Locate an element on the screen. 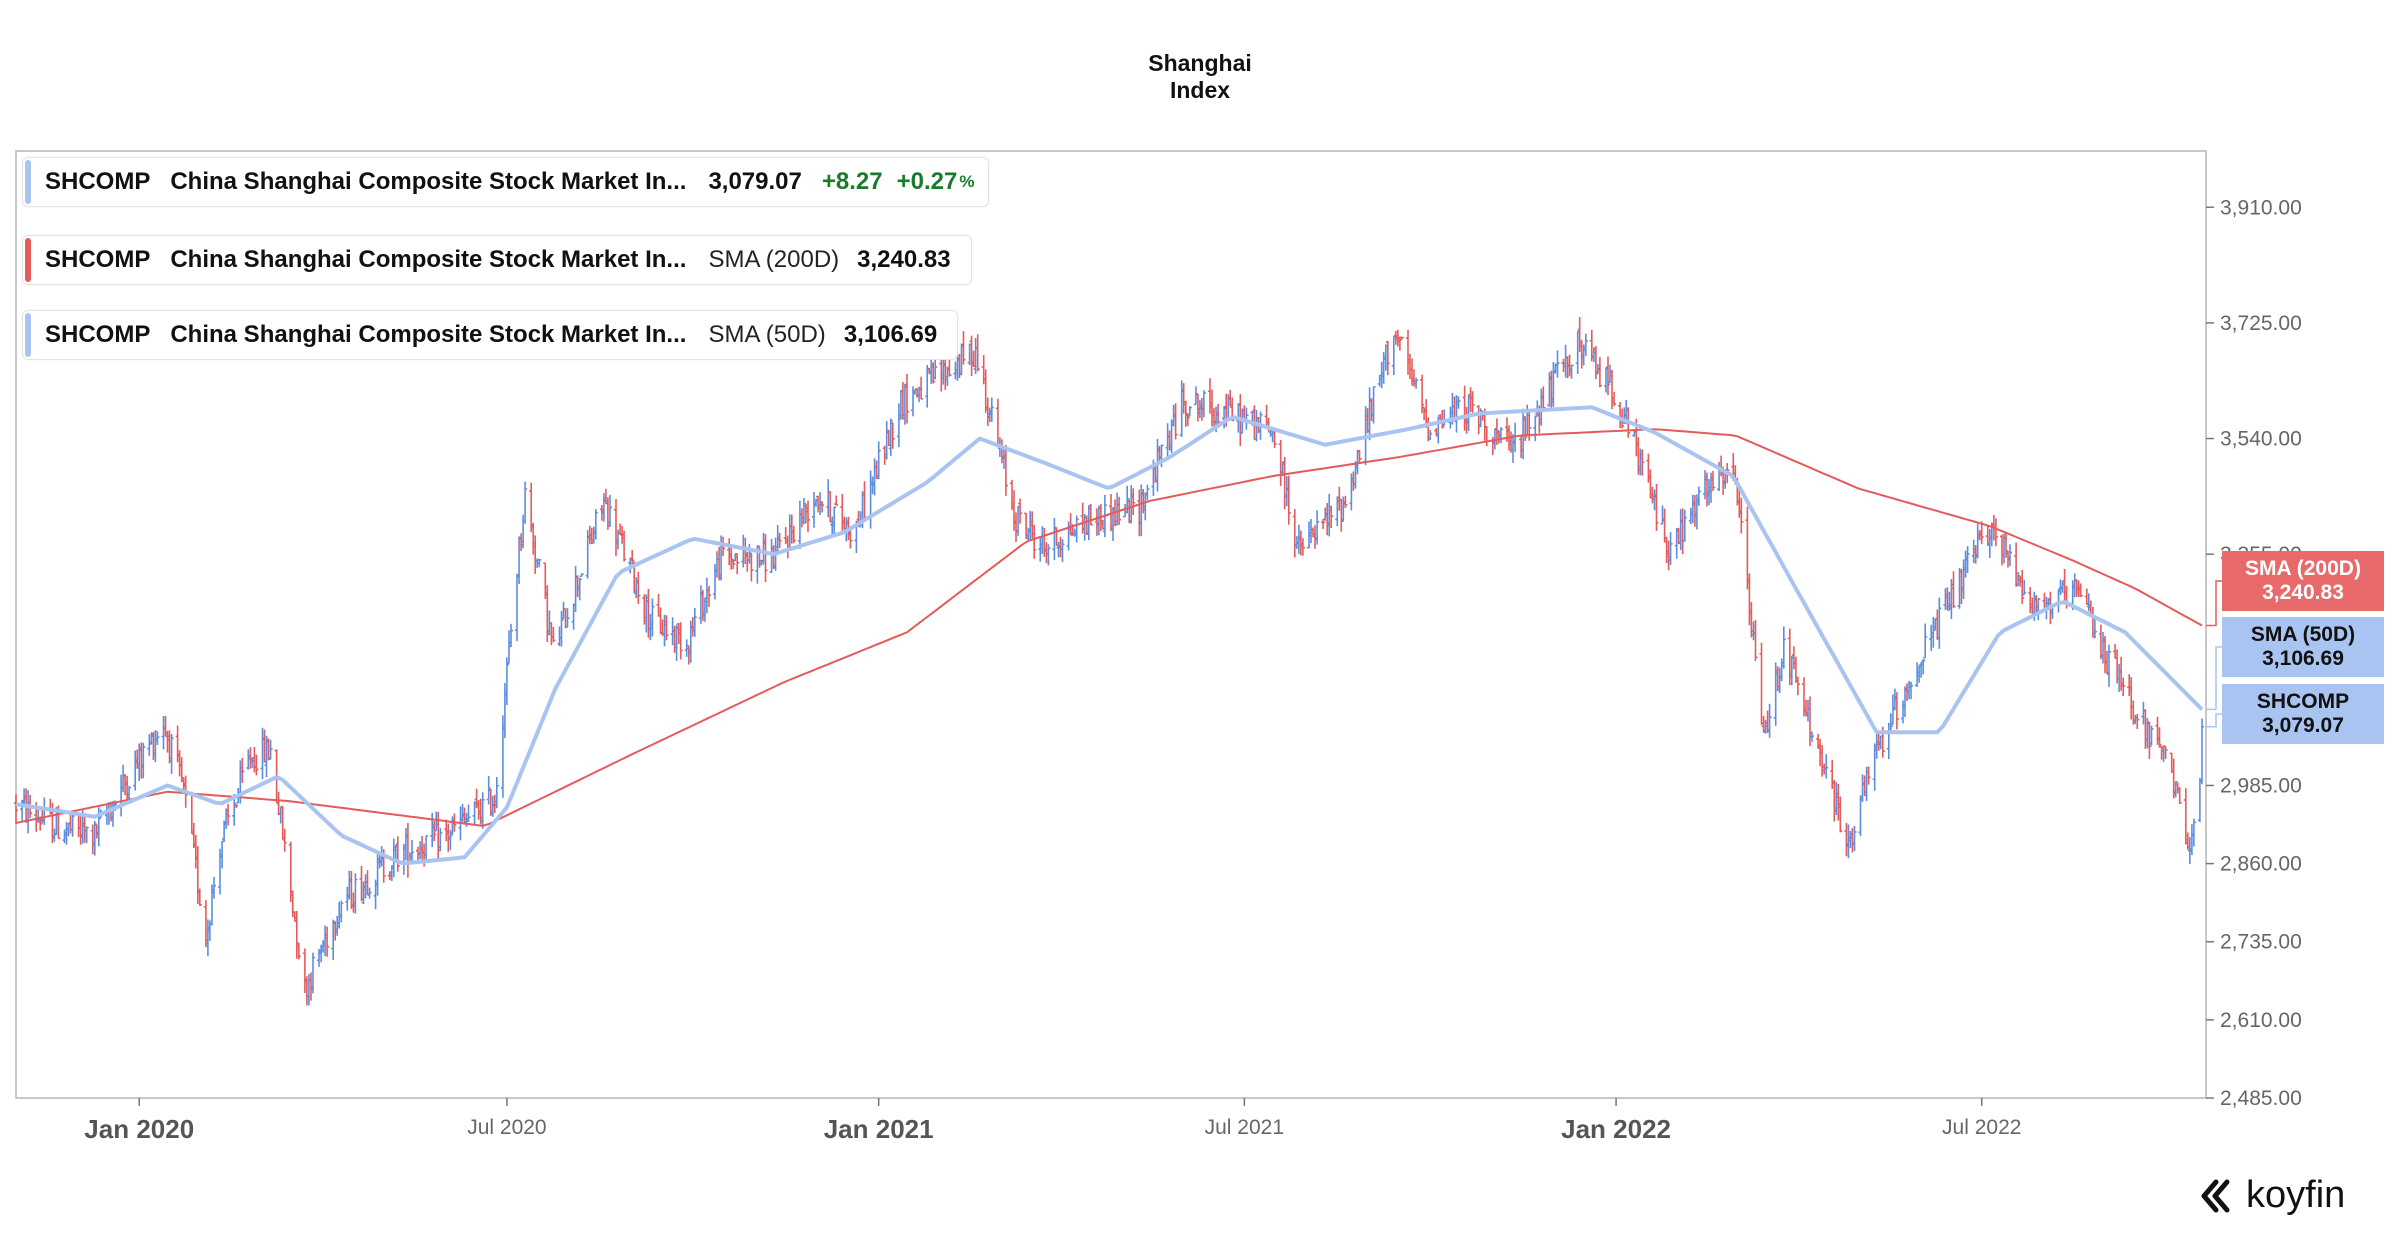 The image size is (2400, 1240). x-tick-label: Jan 2020 is located at coordinates (139, 1129).